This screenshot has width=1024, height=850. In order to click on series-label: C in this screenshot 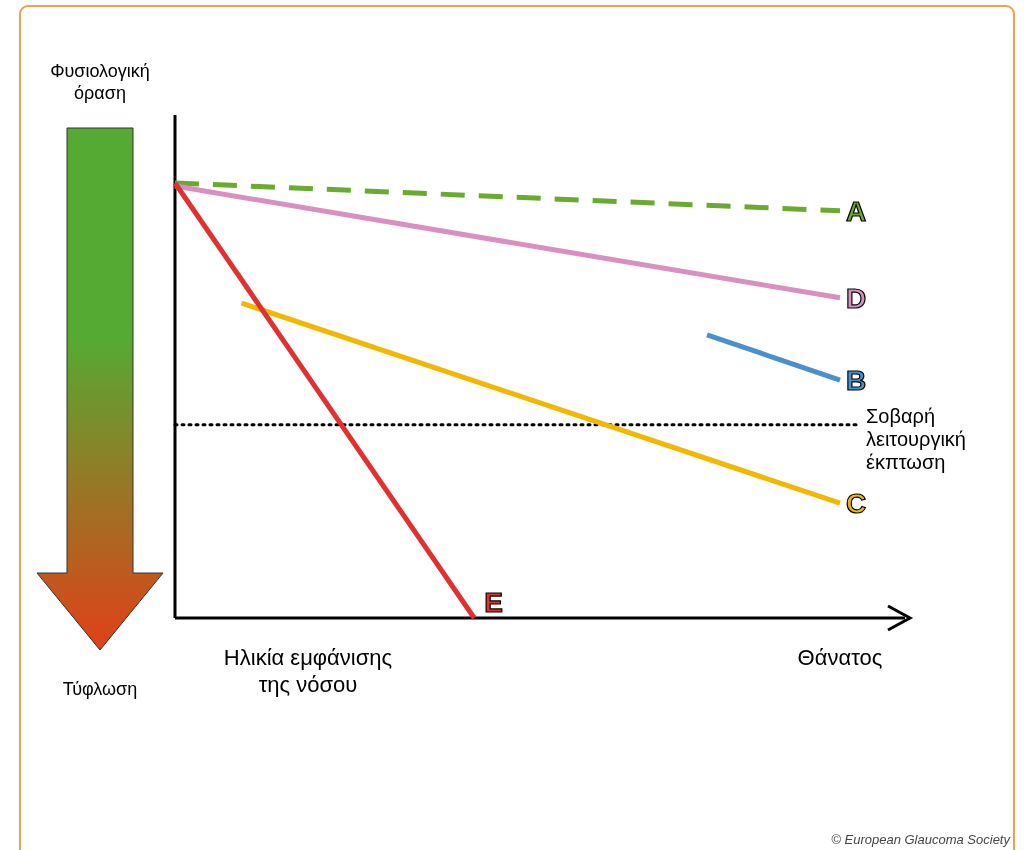, I will do `click(856, 504)`.